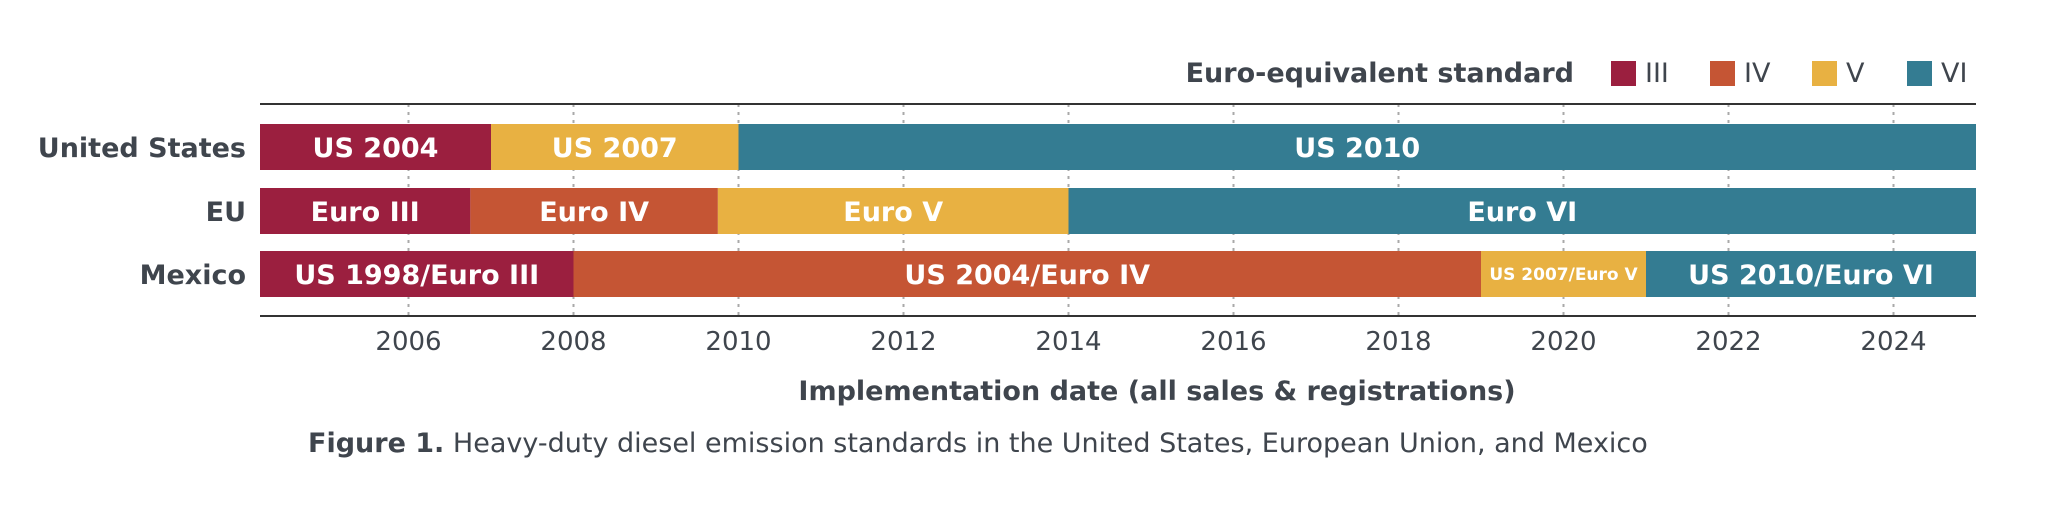 The image size is (2050, 524). Describe the element at coordinates (1068, 342) in the screenshot. I see `x-tick-label-2014: 2014` at that location.